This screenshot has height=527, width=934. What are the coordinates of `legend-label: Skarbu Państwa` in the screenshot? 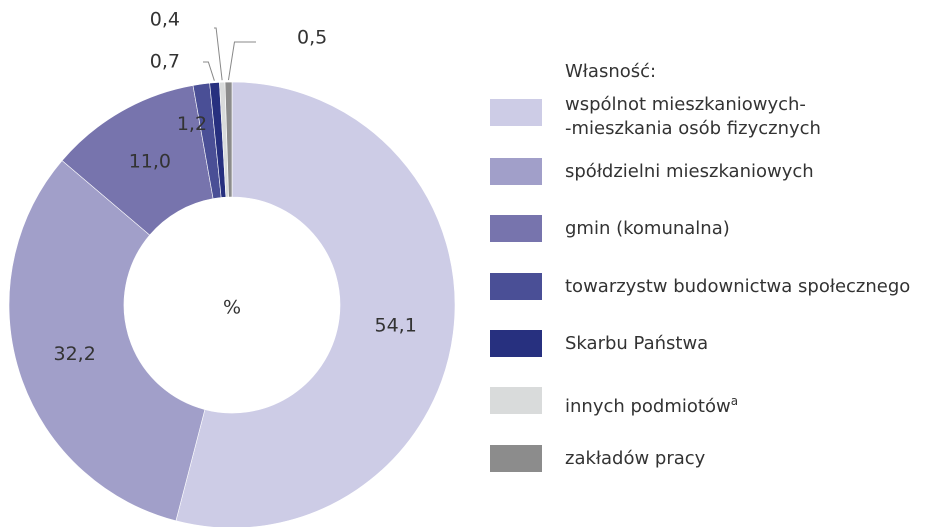 It's located at (637, 343).